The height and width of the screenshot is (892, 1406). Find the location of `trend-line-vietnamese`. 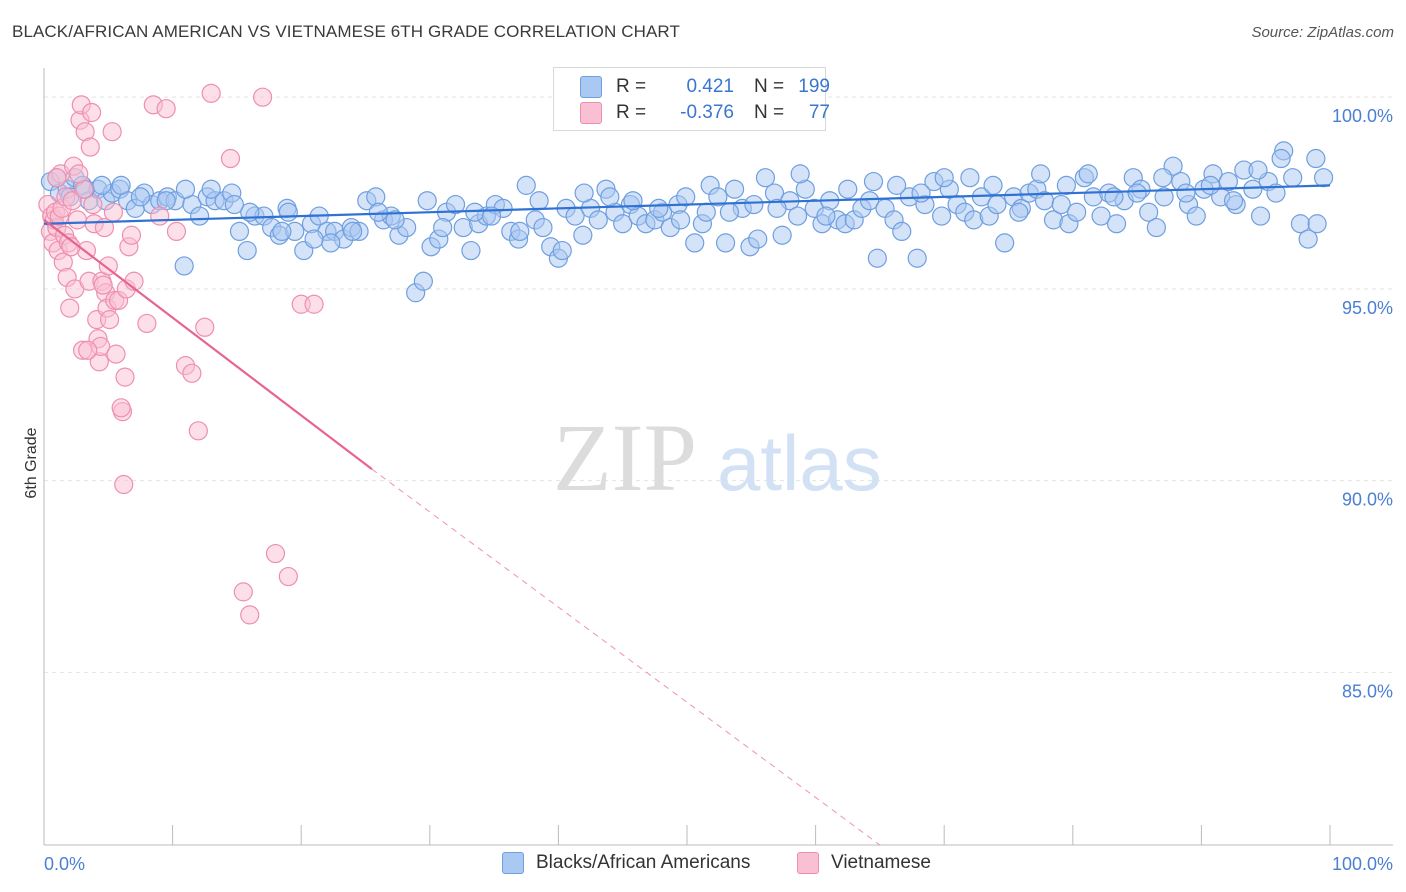

trend-line-vietnamese is located at coordinates (208, 345).